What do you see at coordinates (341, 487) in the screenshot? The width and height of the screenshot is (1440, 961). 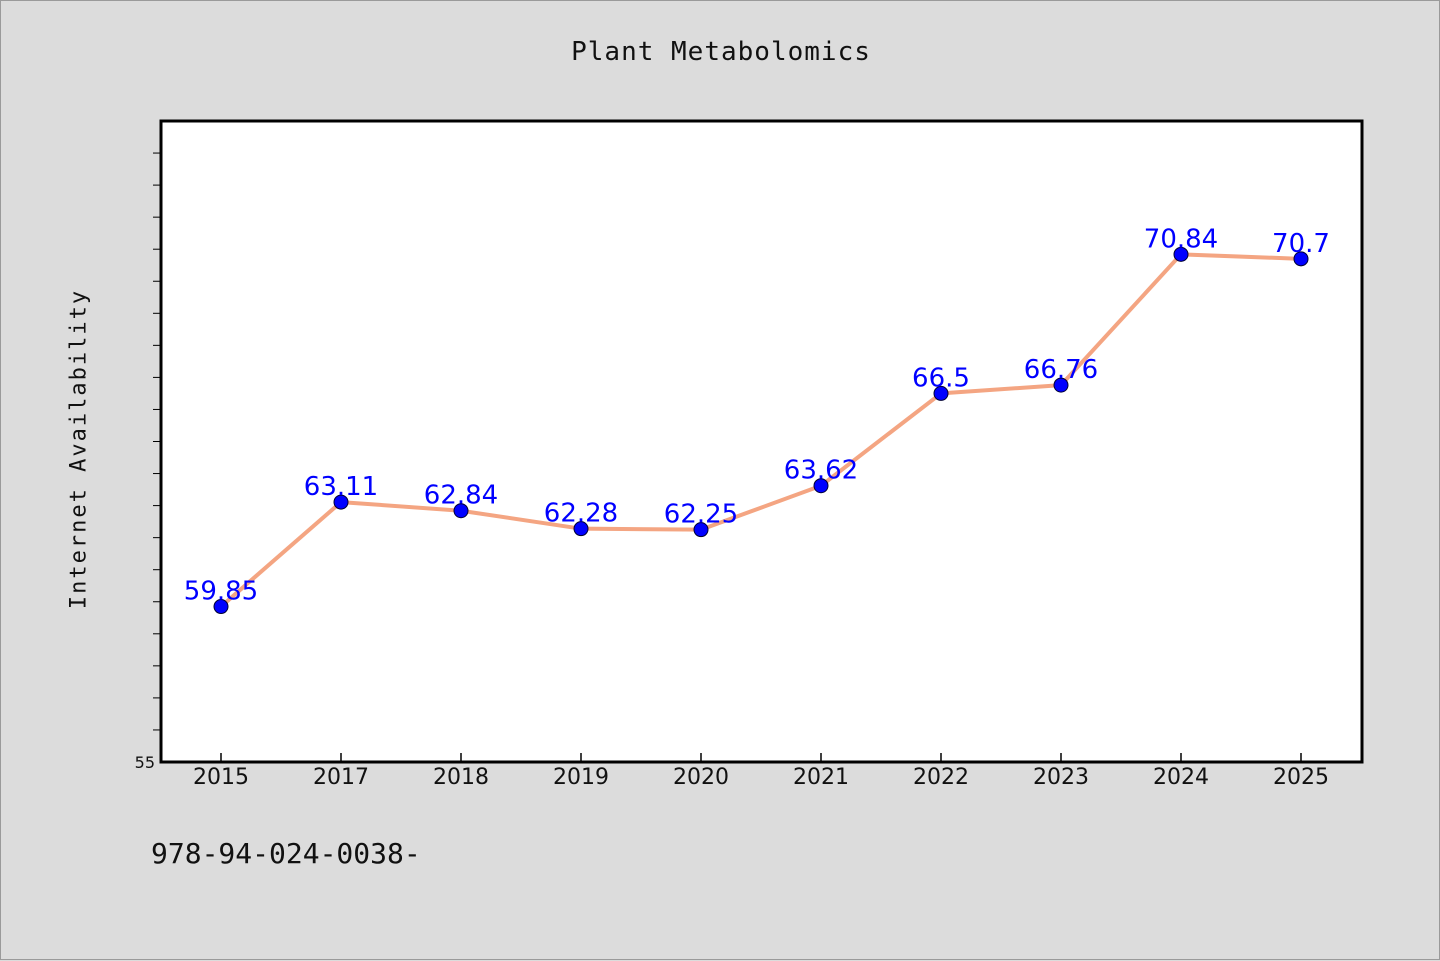 I see `data-label: 63.11` at bounding box center [341, 487].